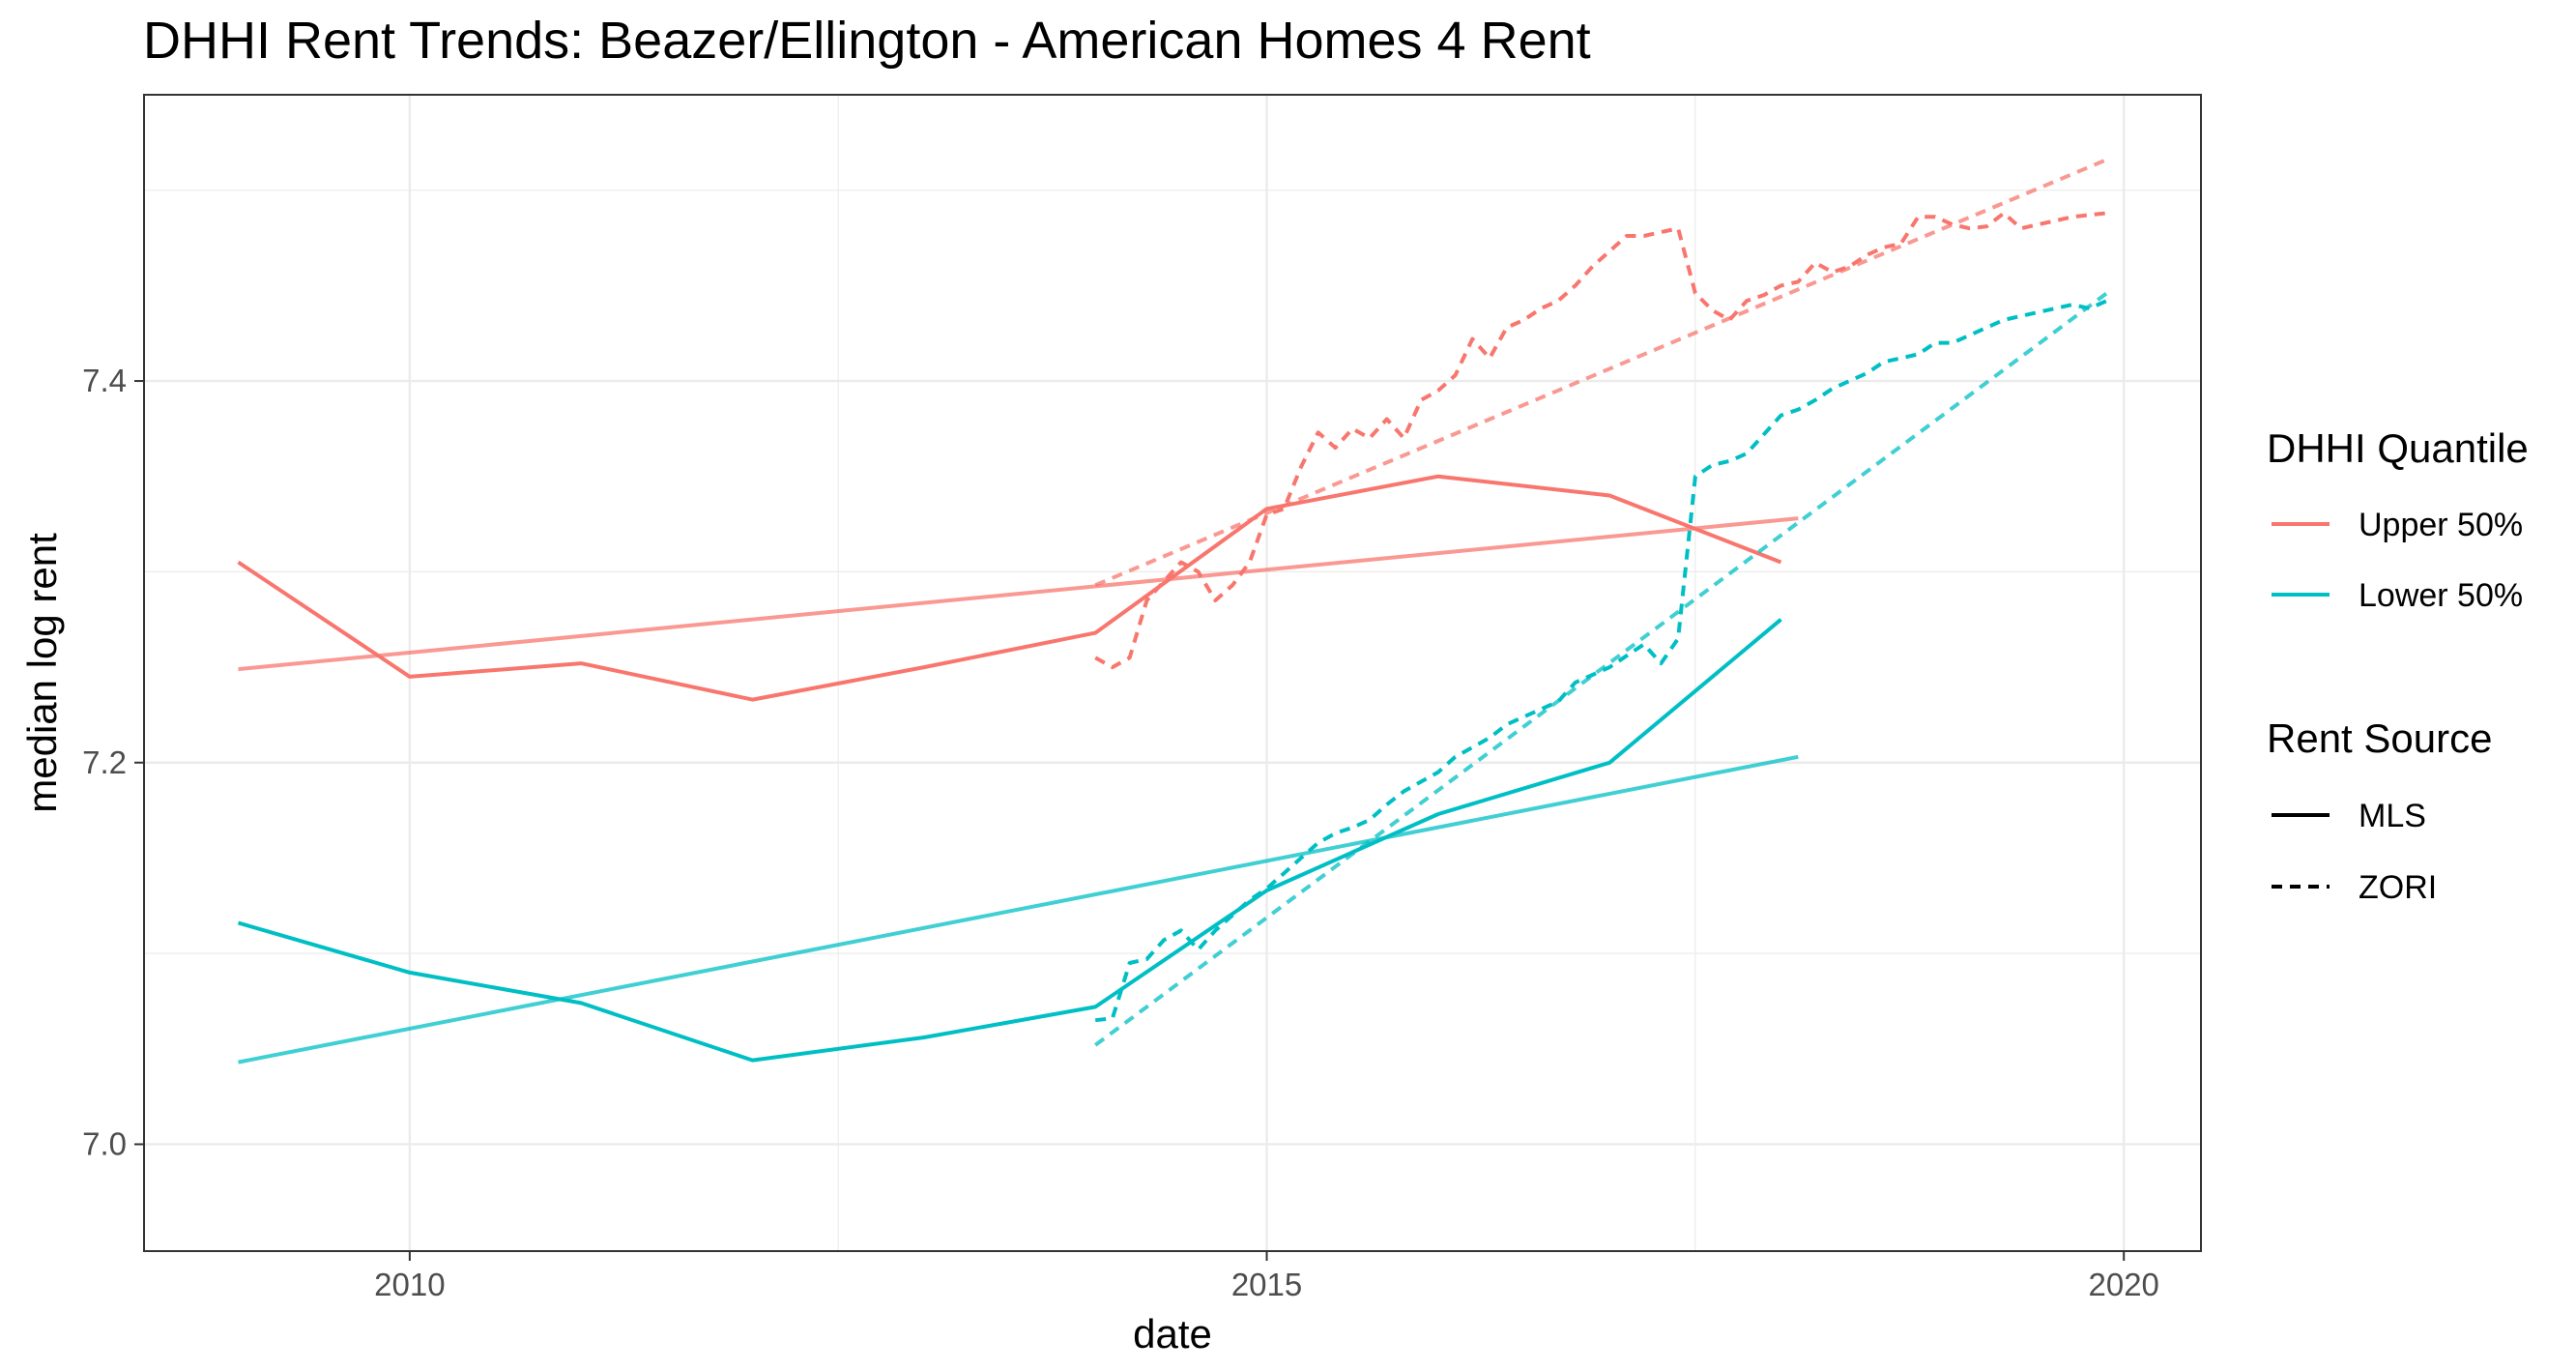  I want to click on y-tick-label: 7.0, so click(104, 1143).